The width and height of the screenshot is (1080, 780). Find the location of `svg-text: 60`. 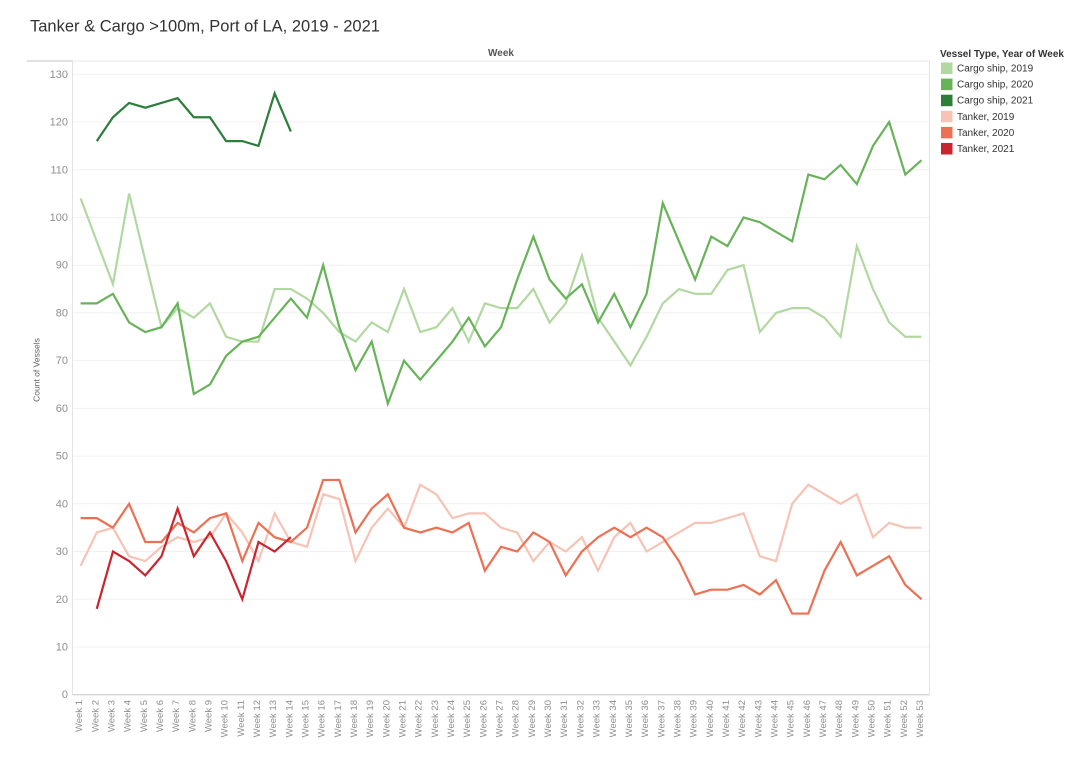

svg-text: 60 is located at coordinates (62, 409).